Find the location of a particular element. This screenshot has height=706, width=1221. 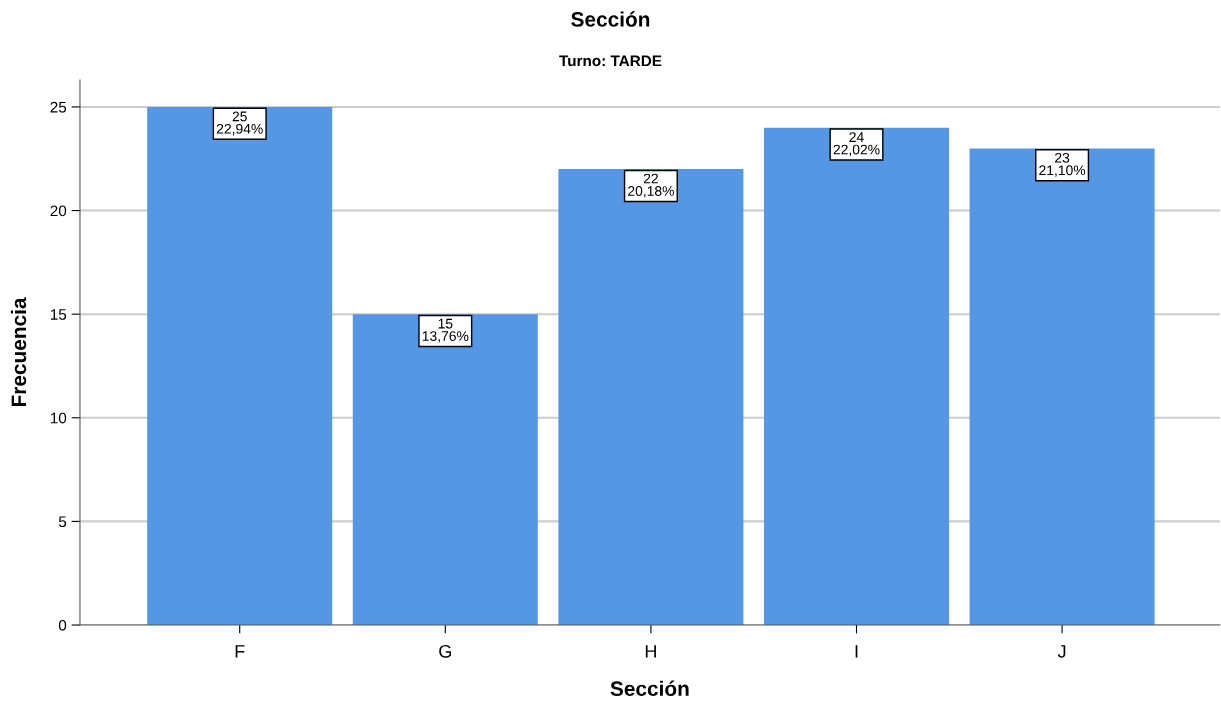

x-tick-label: F is located at coordinates (240, 651).